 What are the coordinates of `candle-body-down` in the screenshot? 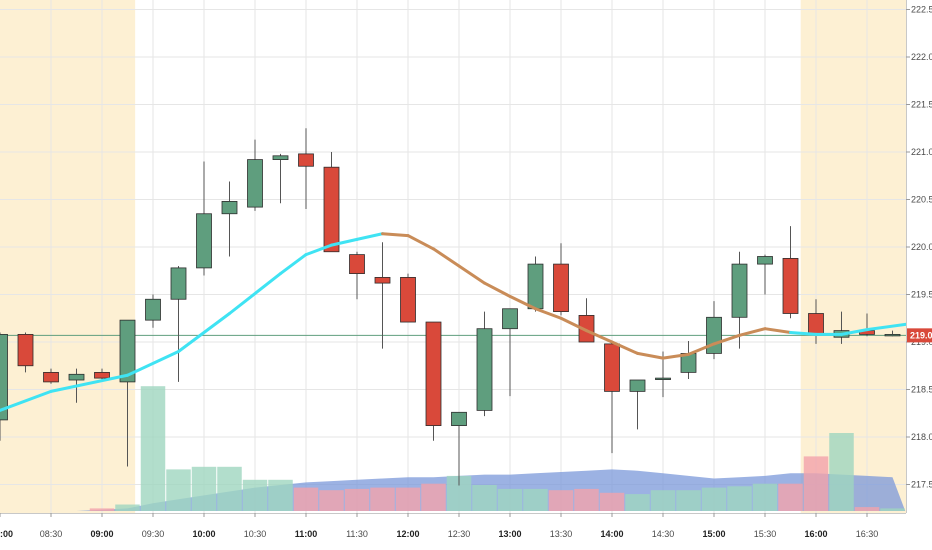 It's located at (790, 285).